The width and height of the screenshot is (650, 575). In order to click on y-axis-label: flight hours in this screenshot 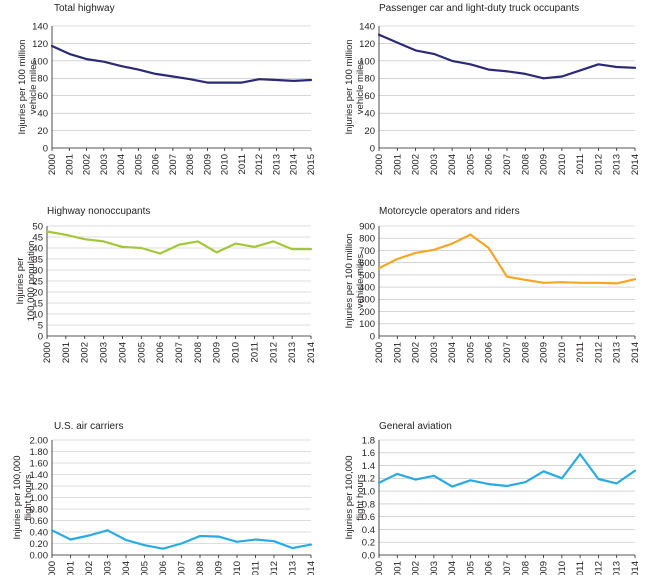, I will do `click(360, 497)`.